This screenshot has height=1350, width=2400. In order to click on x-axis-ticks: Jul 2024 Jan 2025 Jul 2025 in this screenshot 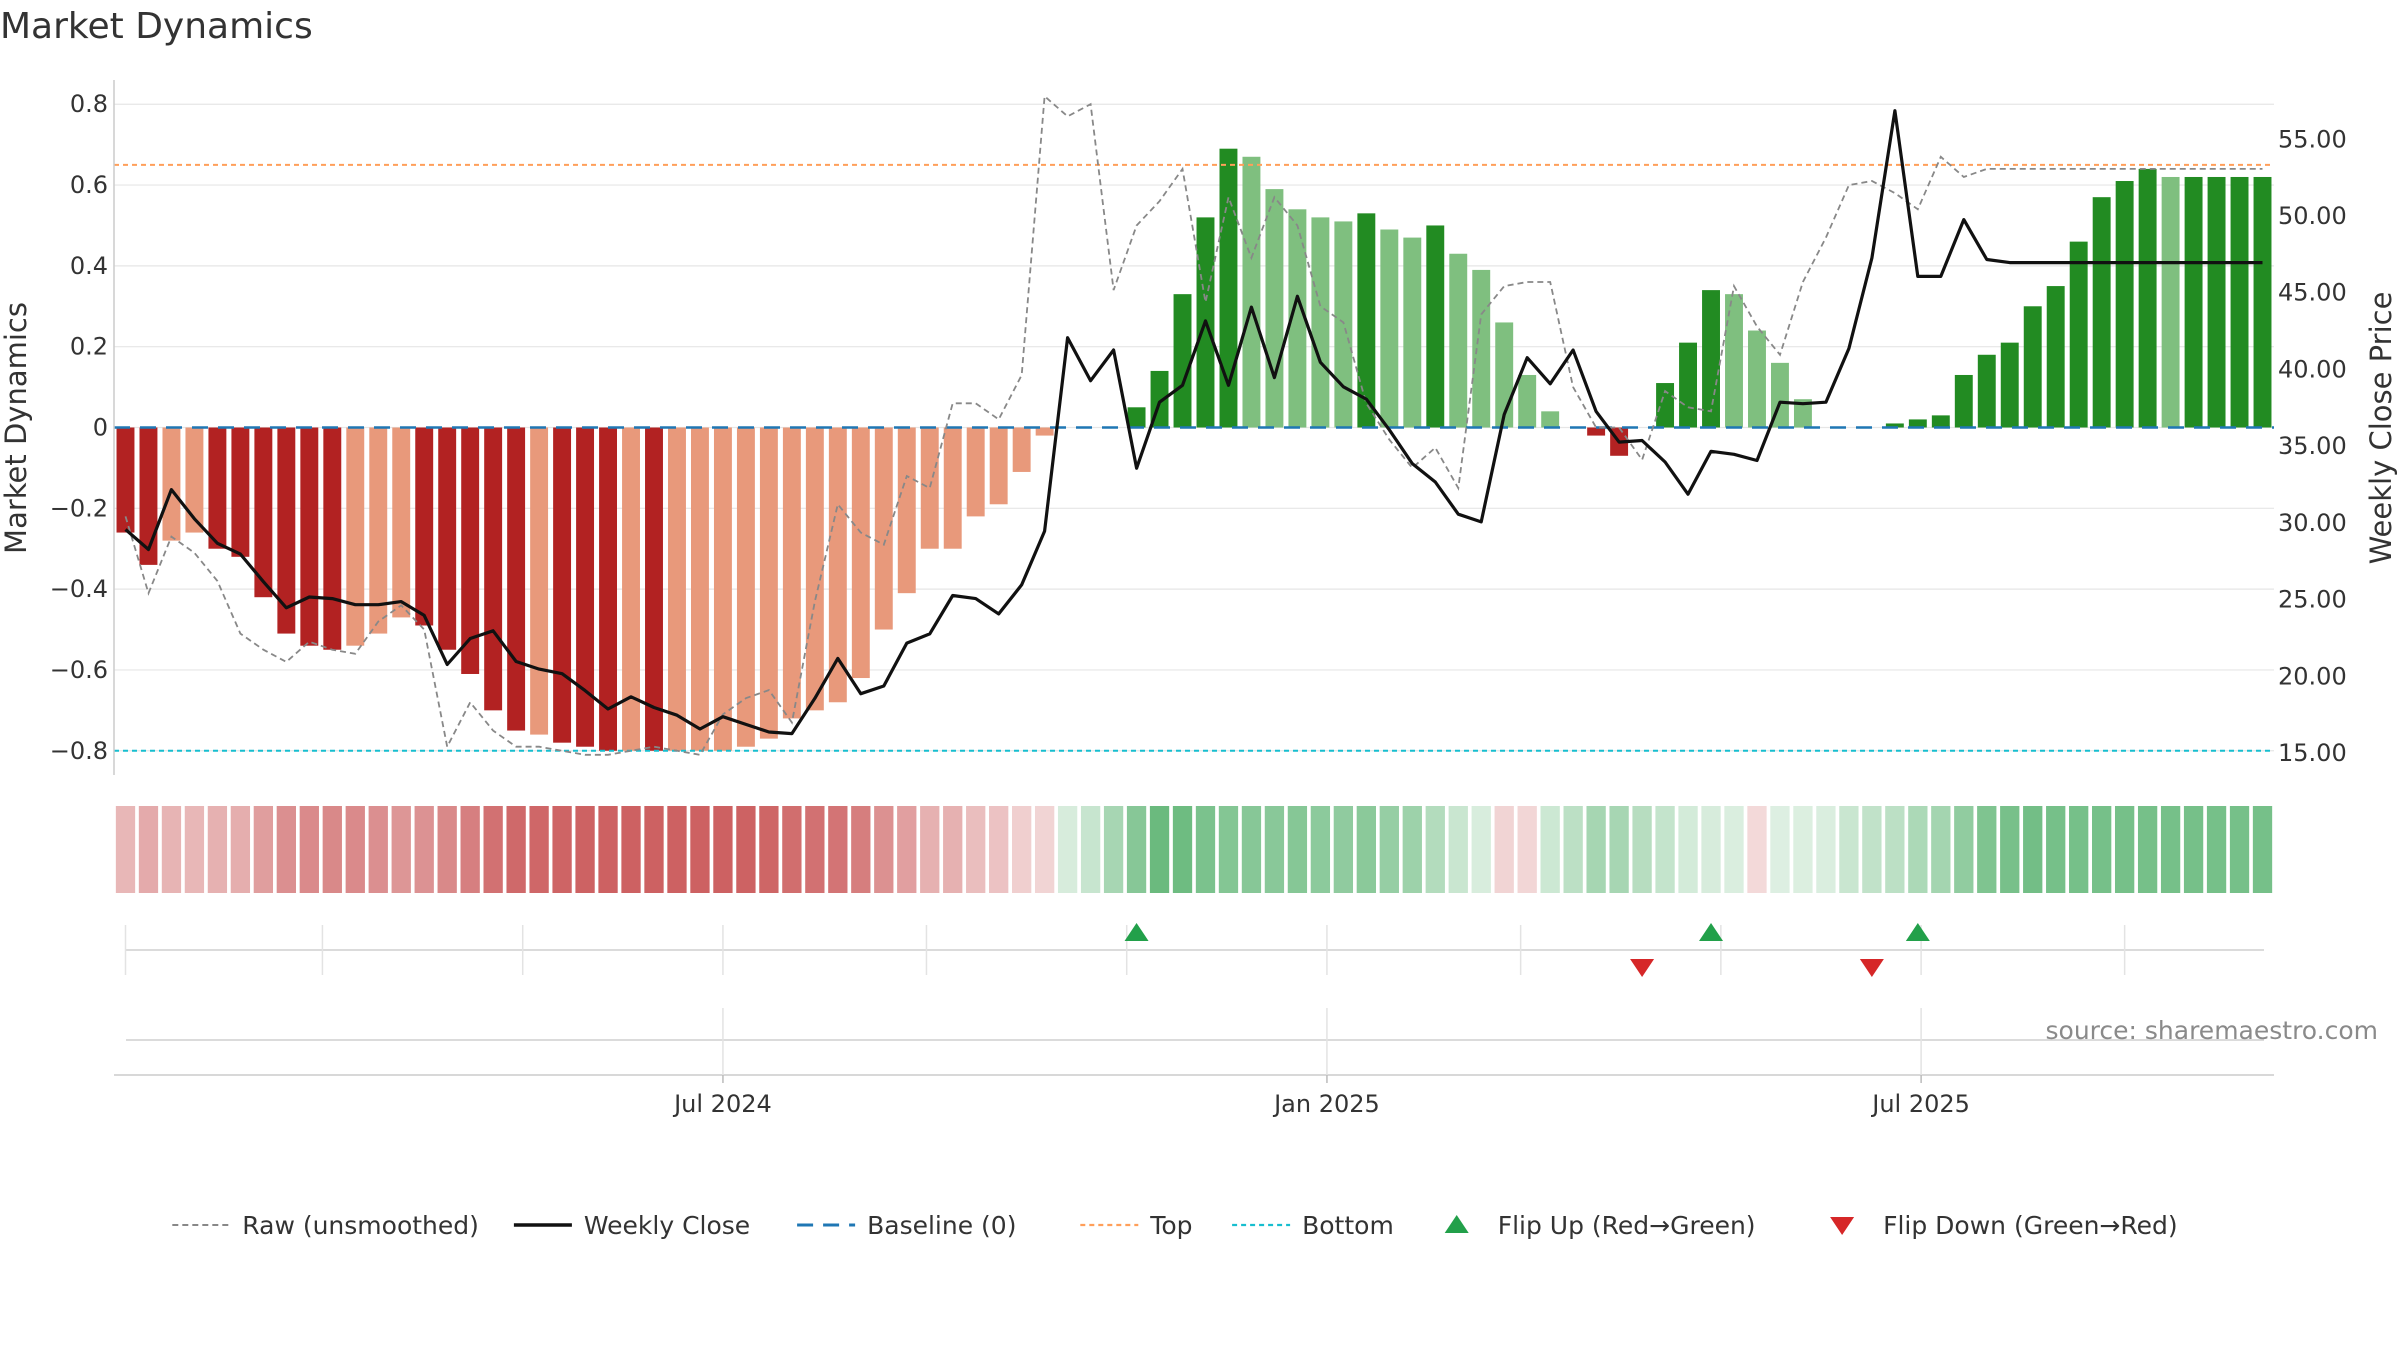, I will do `click(1321, 1096)`.